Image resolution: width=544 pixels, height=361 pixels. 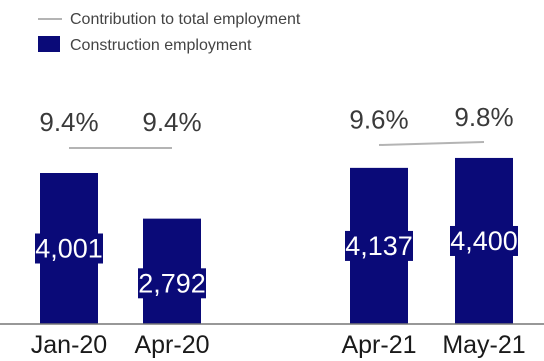 I want to click on category-label-may-21: May-21, so click(x=483, y=345).